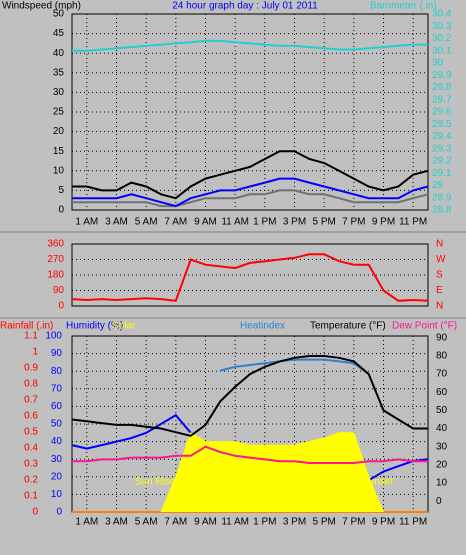  What do you see at coordinates (31, 432) in the screenshot?
I see `y3-tick-label: 0.5` at bounding box center [31, 432].